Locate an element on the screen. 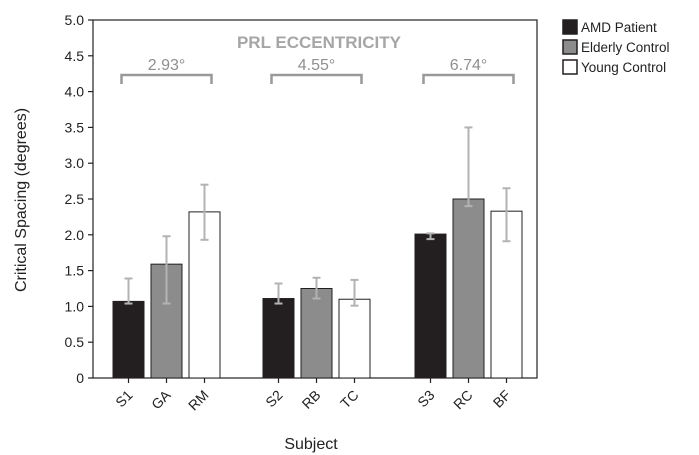 Image resolution: width=699 pixels, height=455 pixels. x-tick-label-tc: TC is located at coordinates (349, 399).